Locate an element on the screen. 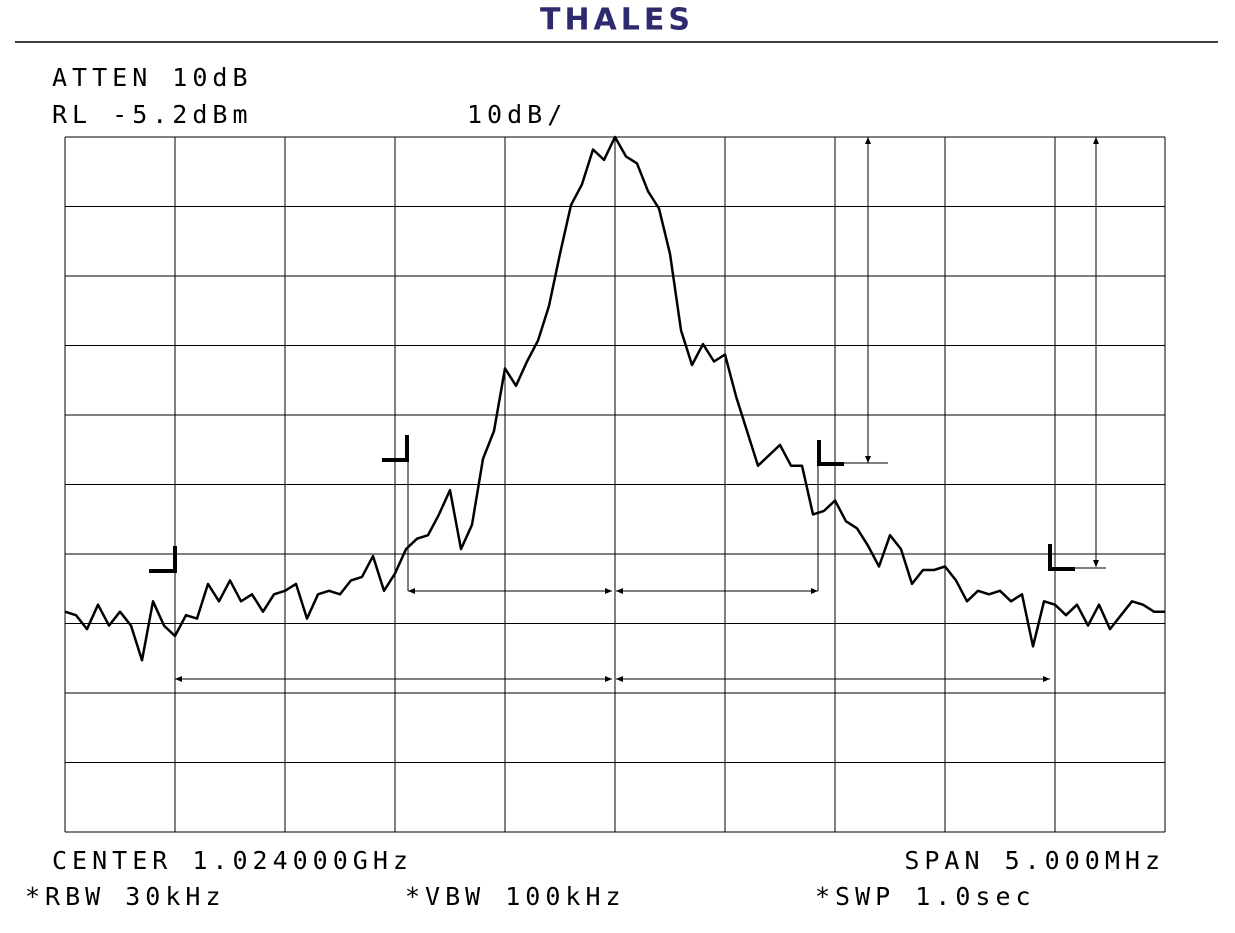  vbw: *VBW 100kHz is located at coordinates (515, 896).